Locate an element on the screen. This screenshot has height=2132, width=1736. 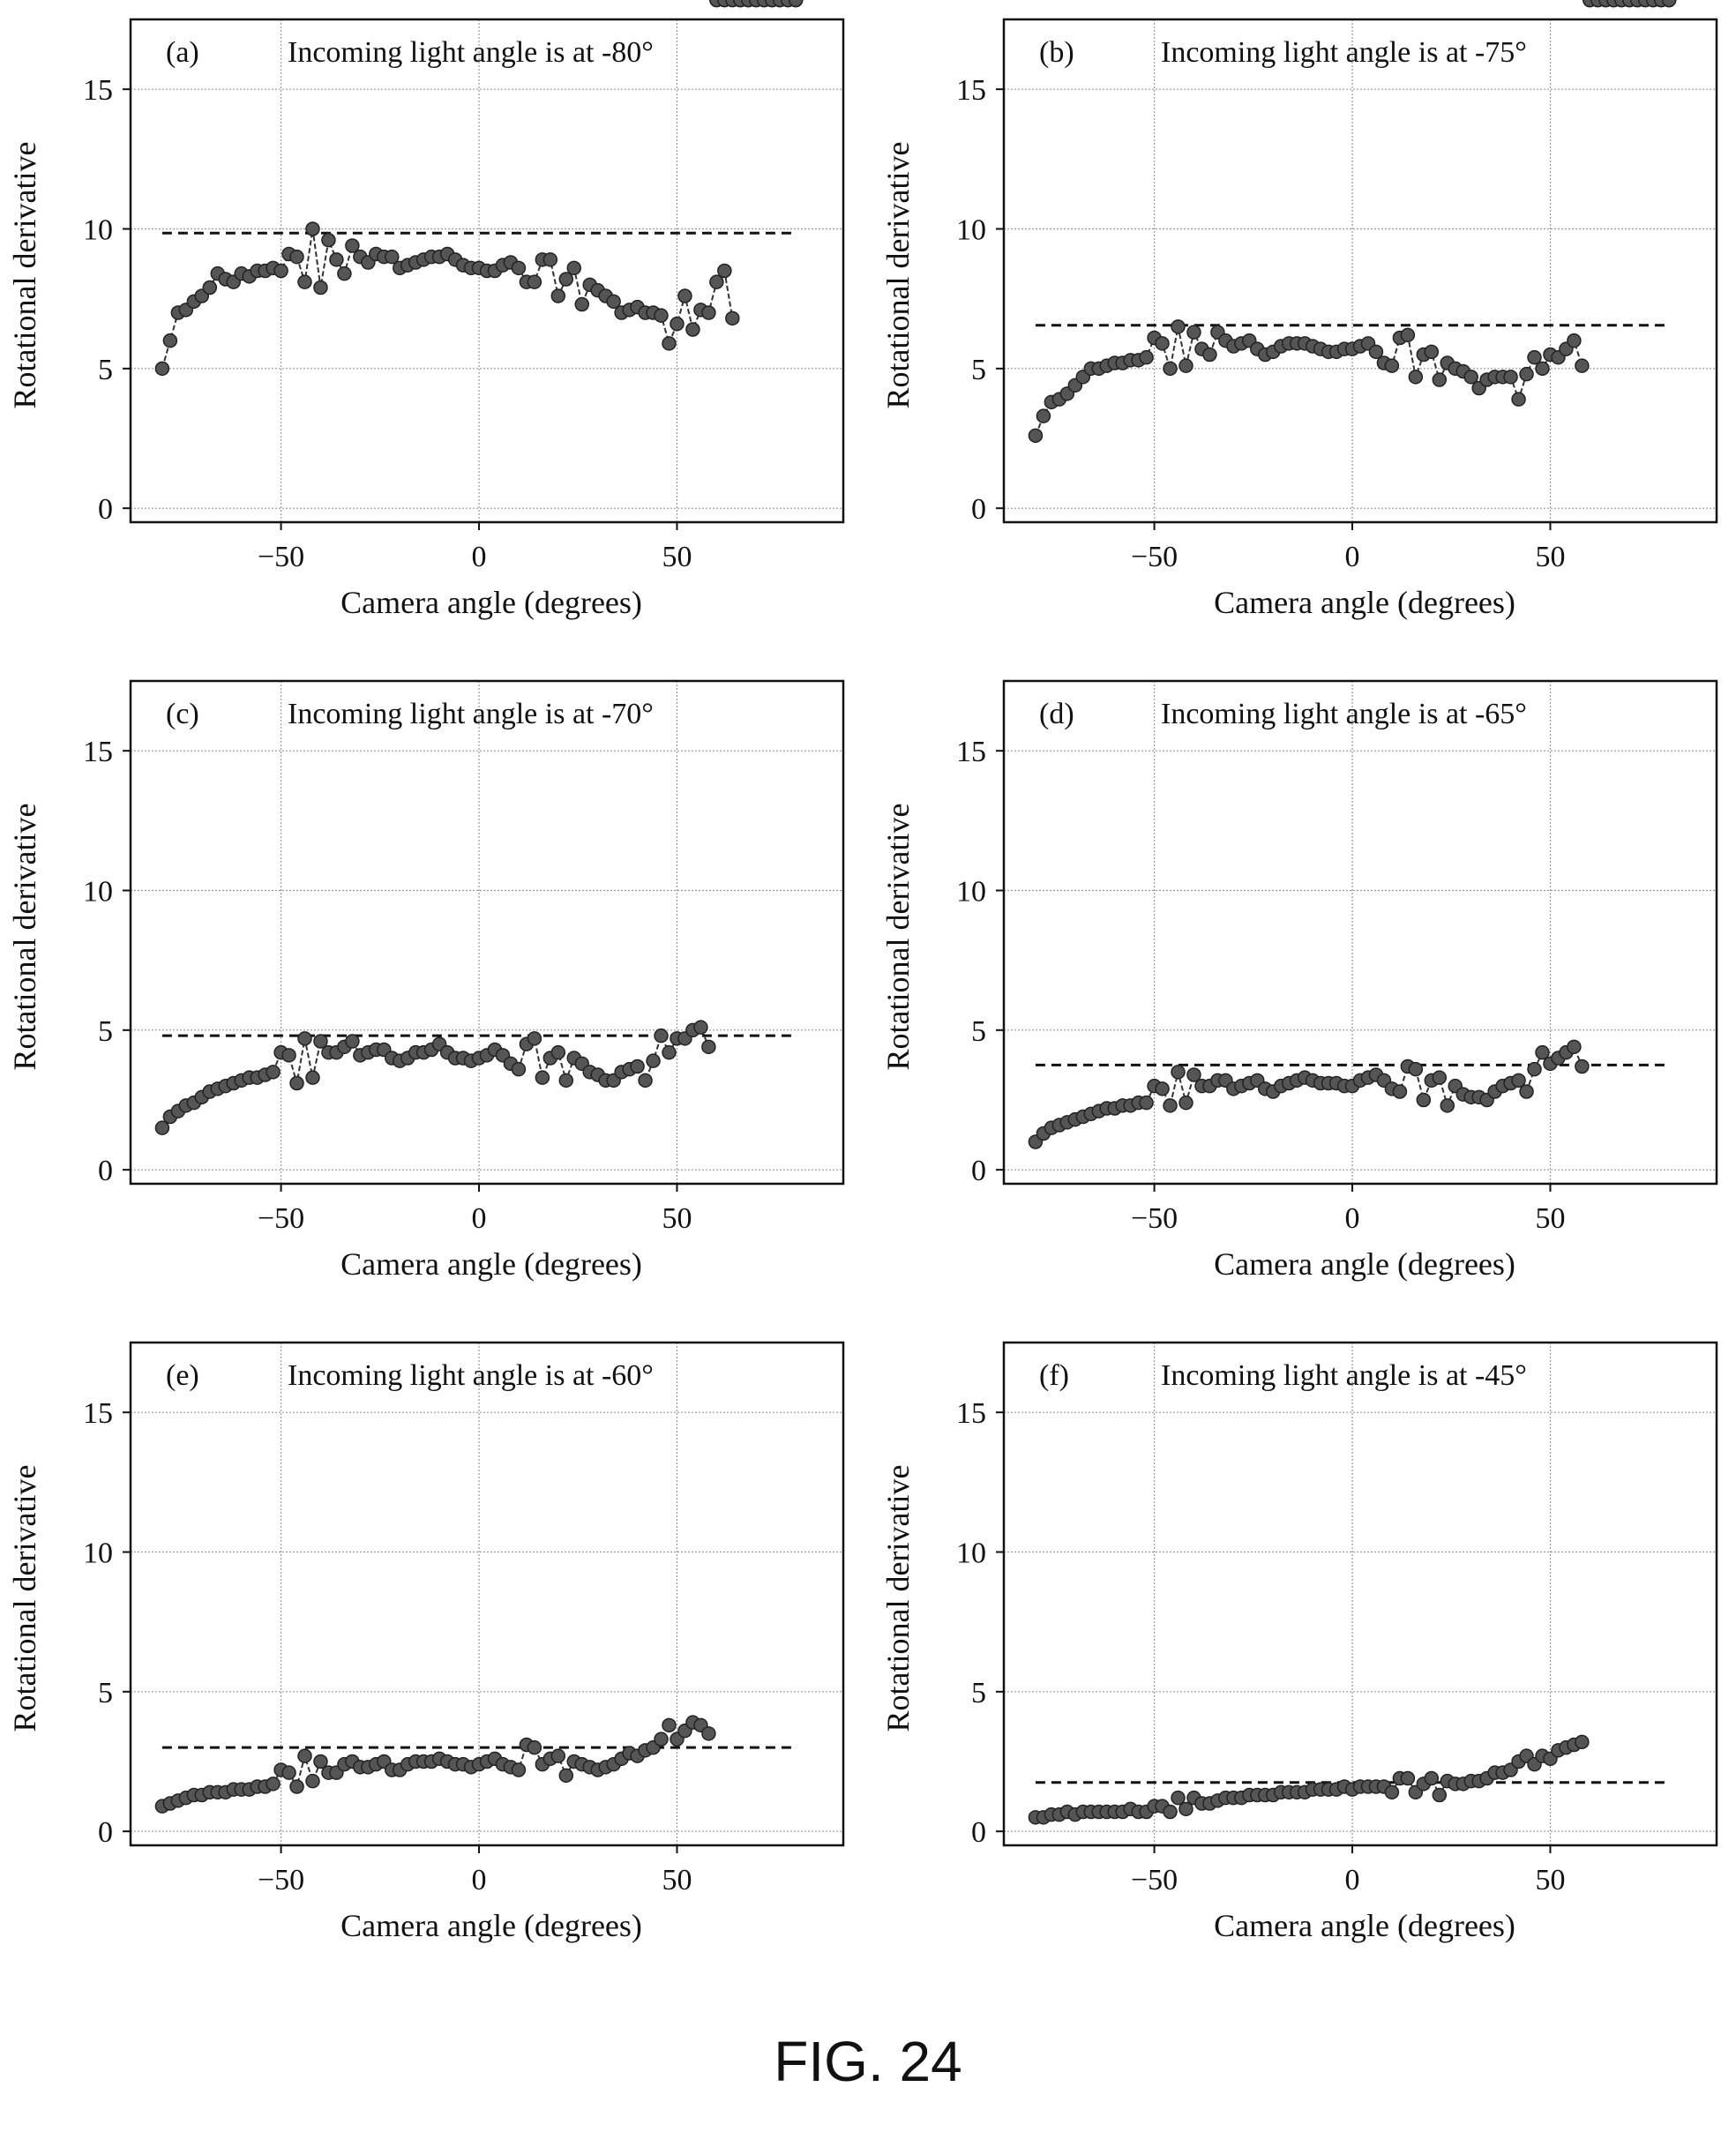
panel-label: (b) is located at coordinates (1056, 52).